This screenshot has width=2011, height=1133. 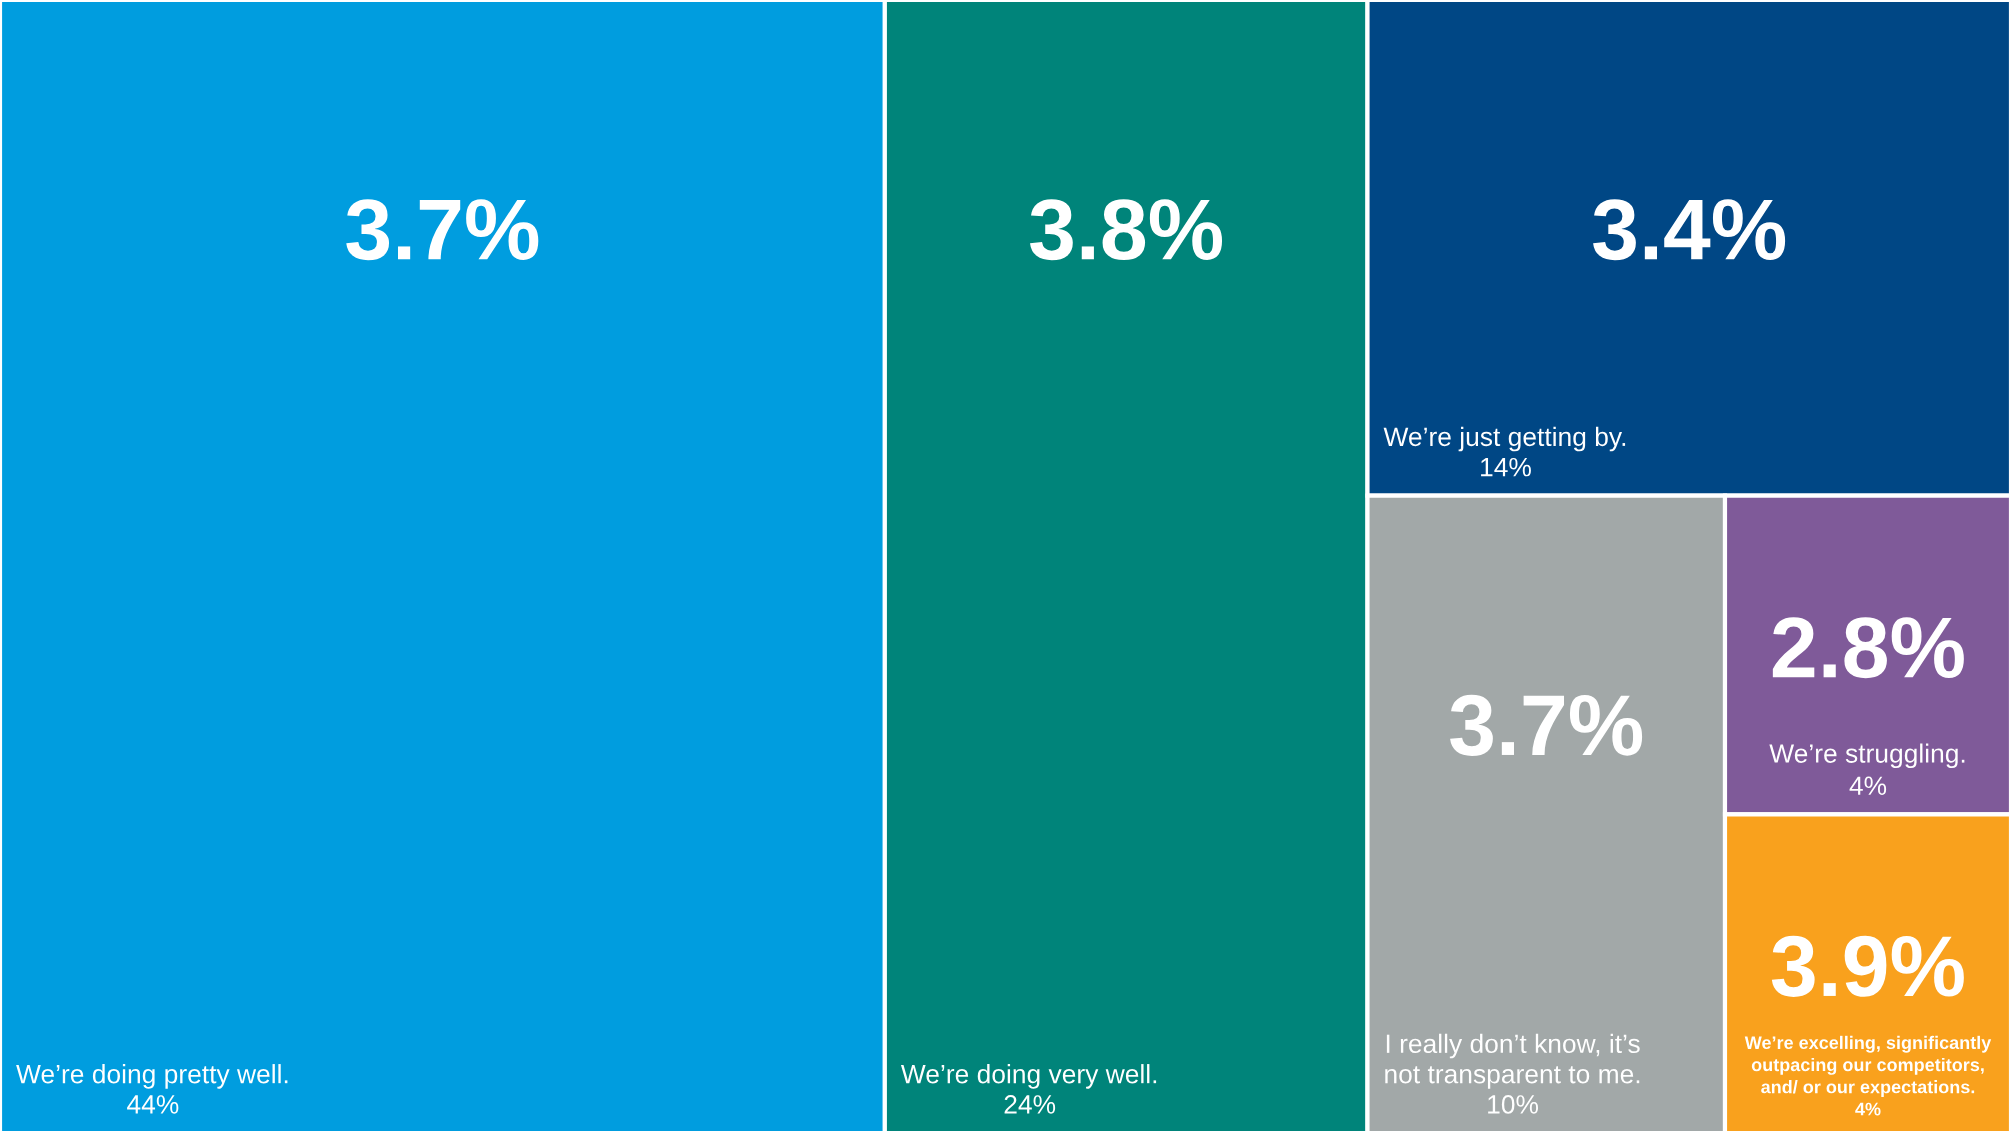 What do you see at coordinates (1028, 1076) in the screenshot?
I see `category-label: We’re doing very well.` at bounding box center [1028, 1076].